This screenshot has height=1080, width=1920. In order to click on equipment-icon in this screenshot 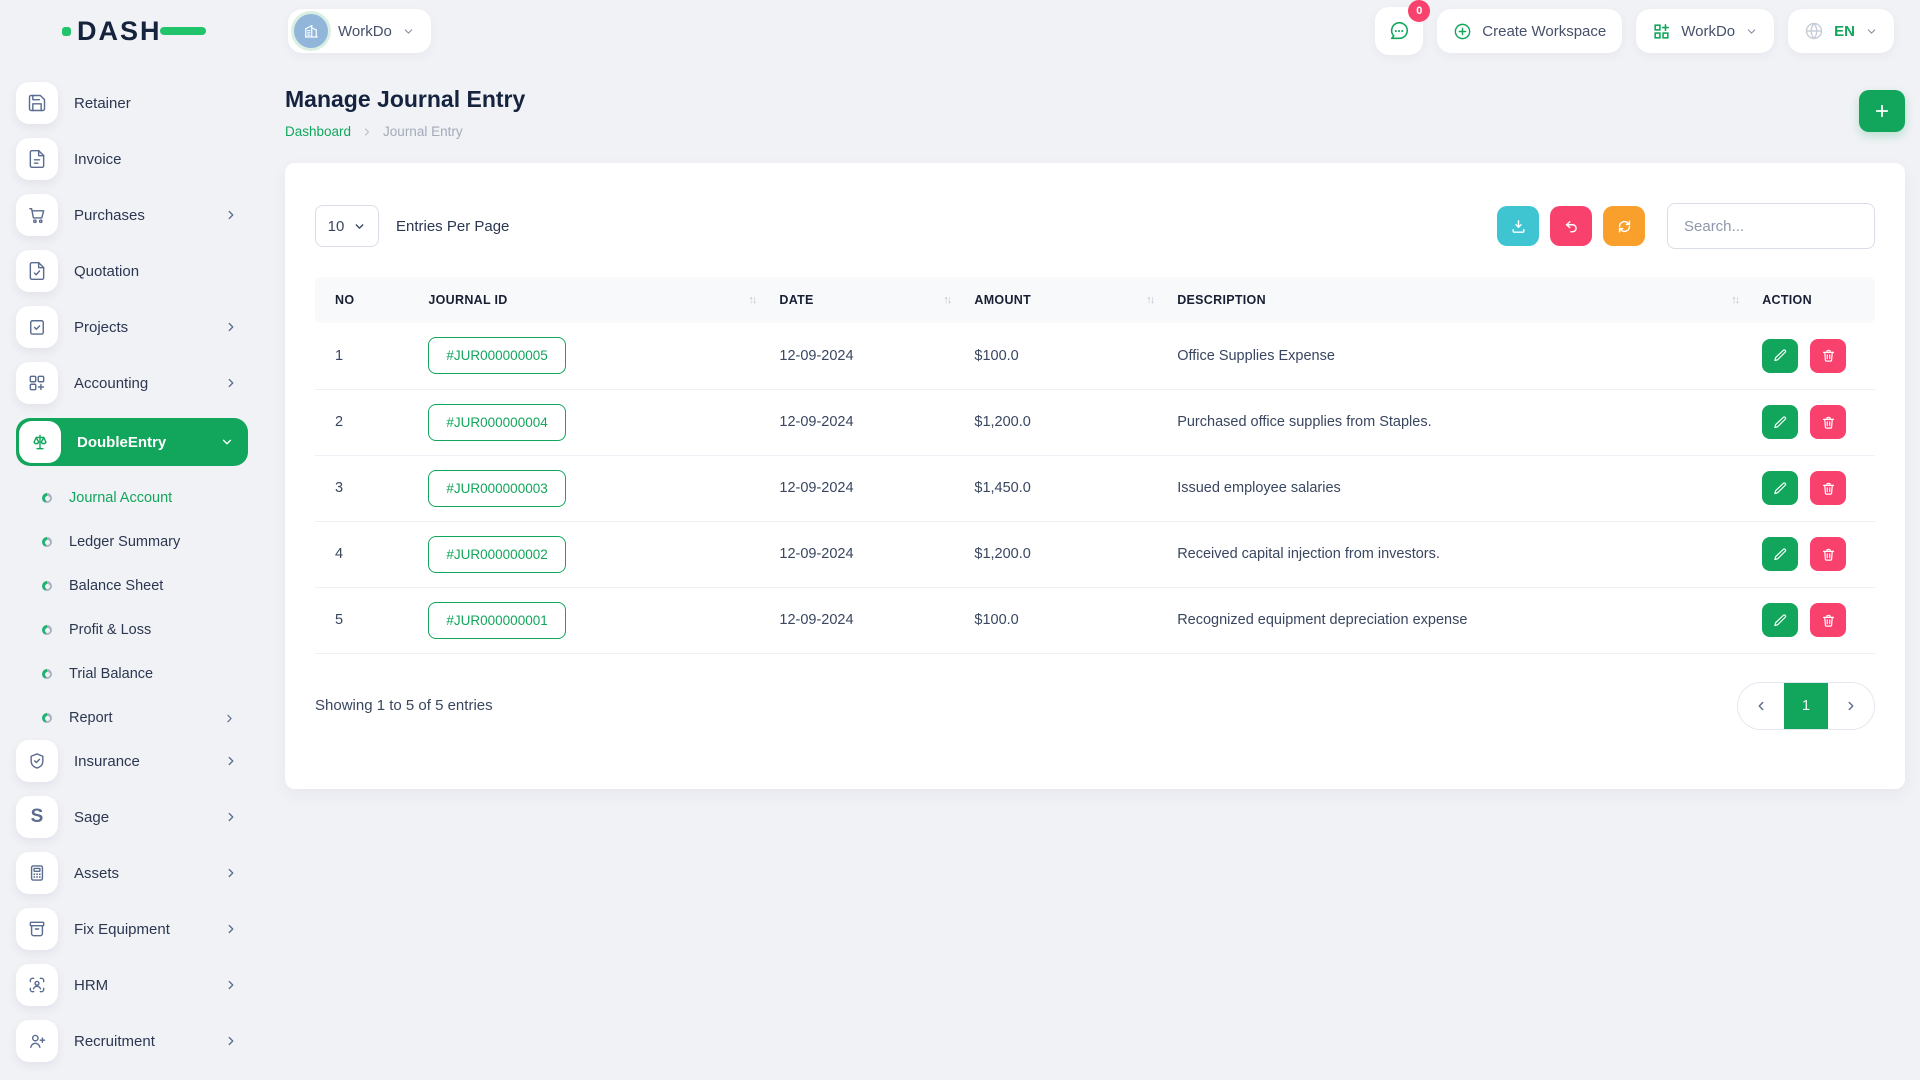, I will do `click(37, 929)`.